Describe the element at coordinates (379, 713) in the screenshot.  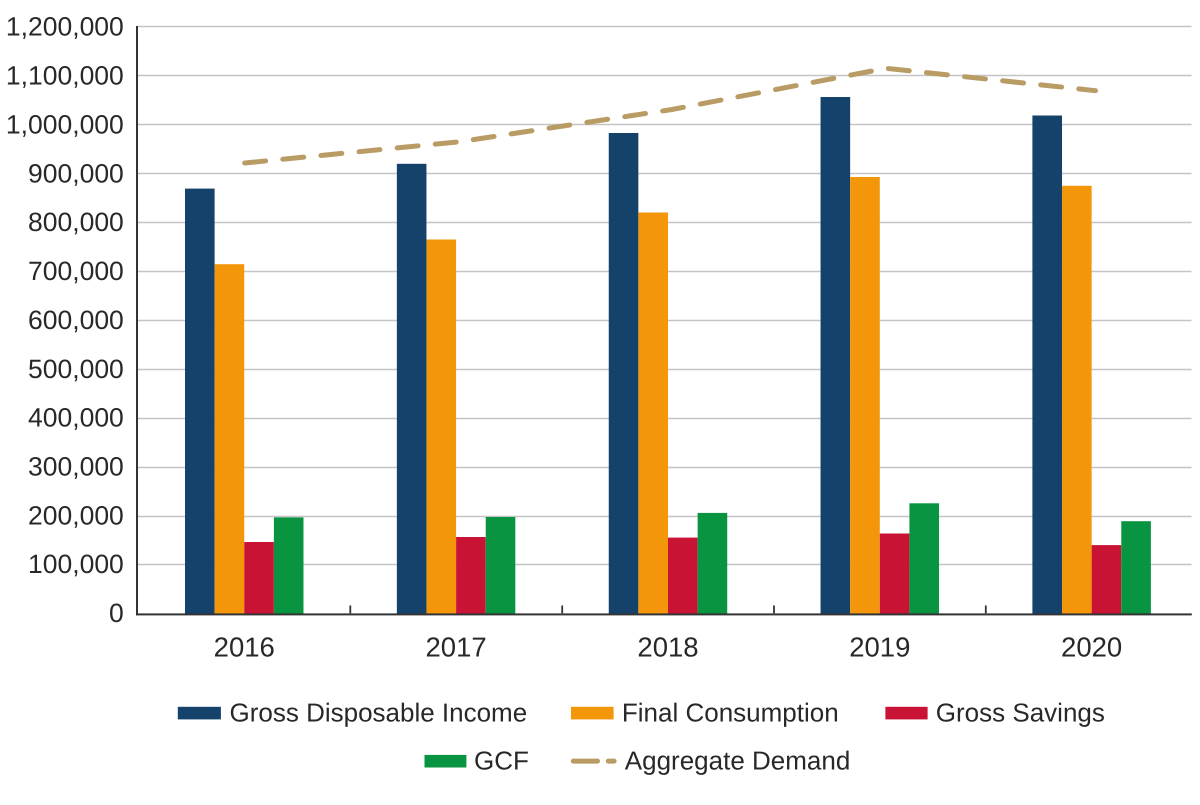
I see `svg-text: Gross Disposable Income` at that location.